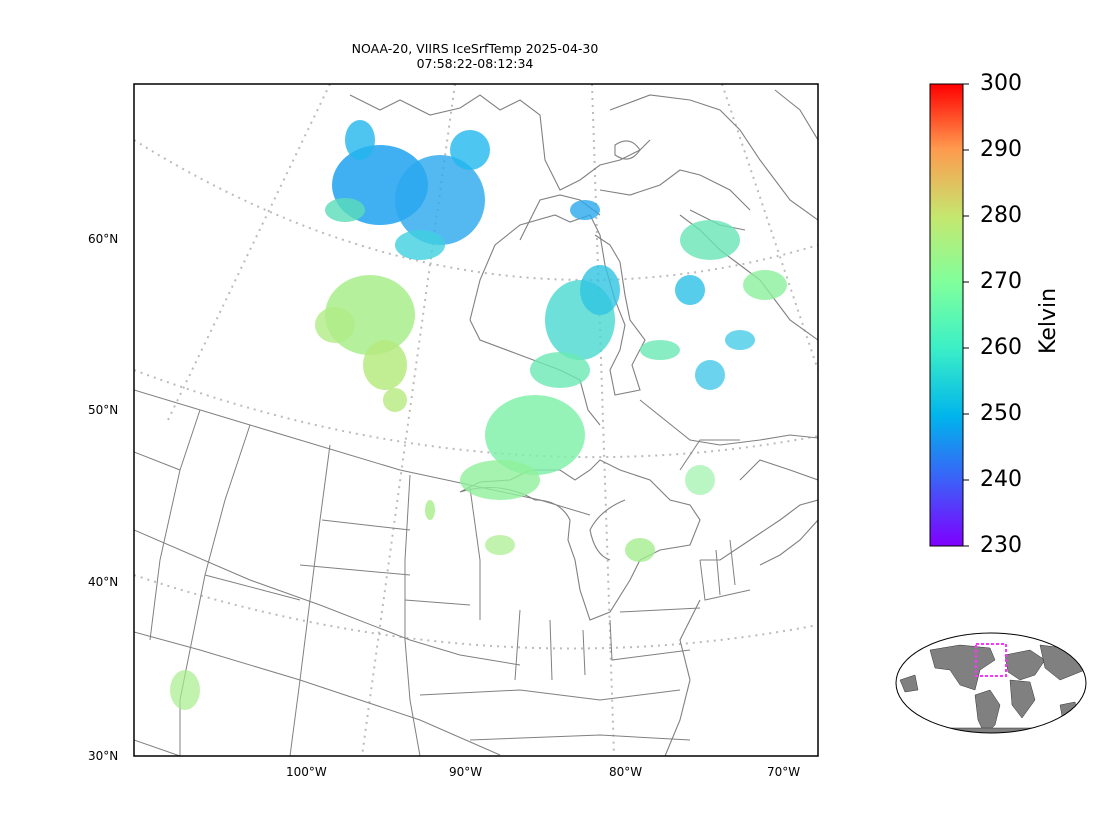  Describe the element at coordinates (991, 683) in the screenshot. I see `inset-globe` at that location.